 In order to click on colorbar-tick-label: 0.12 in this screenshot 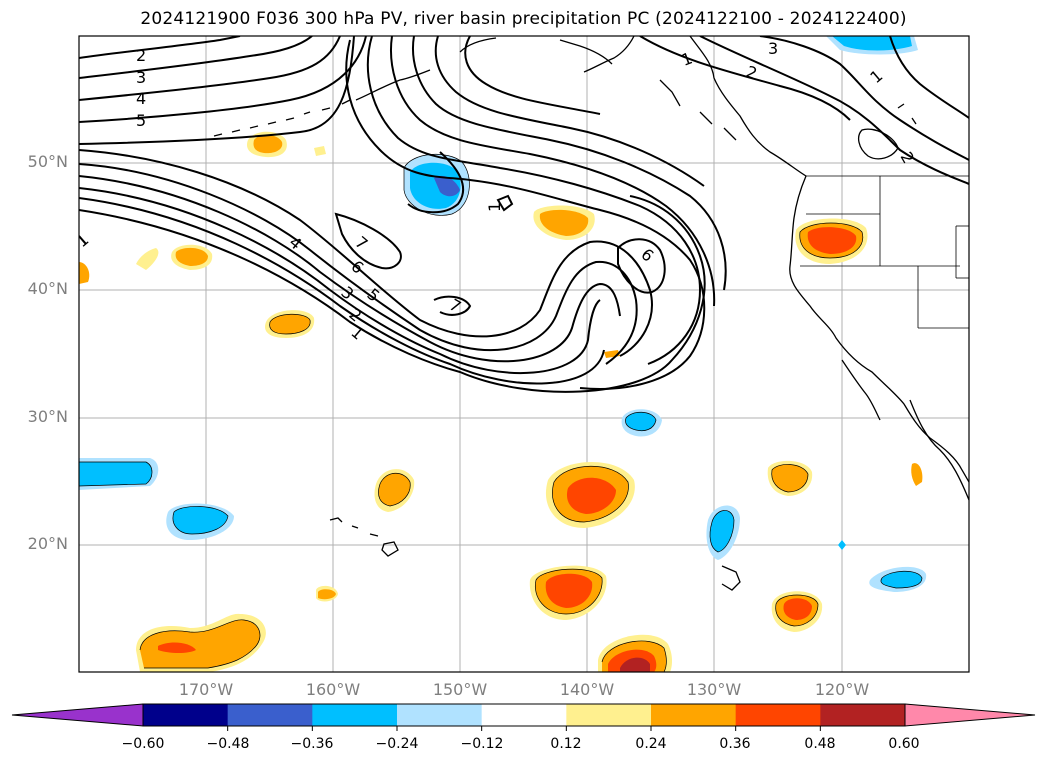, I will do `click(566, 744)`.